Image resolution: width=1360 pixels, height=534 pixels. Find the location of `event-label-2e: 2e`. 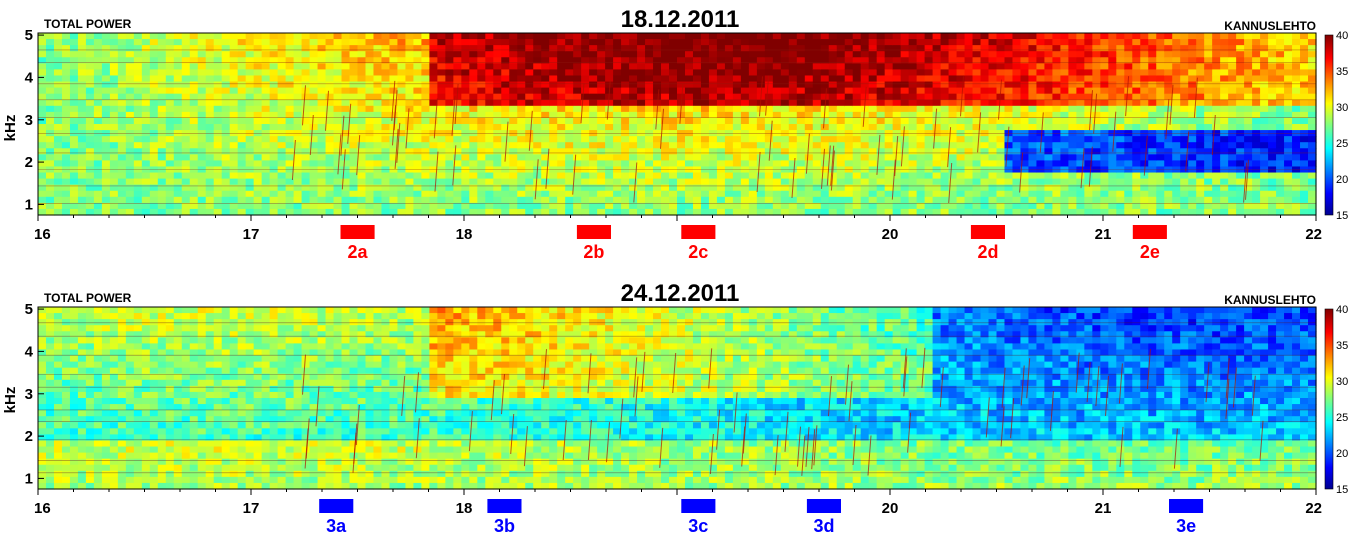

event-label-2e: 2e is located at coordinates (1150, 252).